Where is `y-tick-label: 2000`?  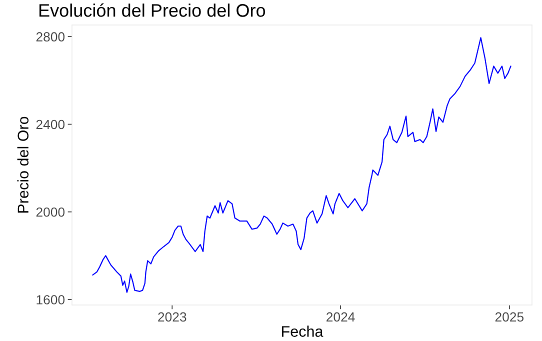
y-tick-label: 2000 is located at coordinates (50, 212).